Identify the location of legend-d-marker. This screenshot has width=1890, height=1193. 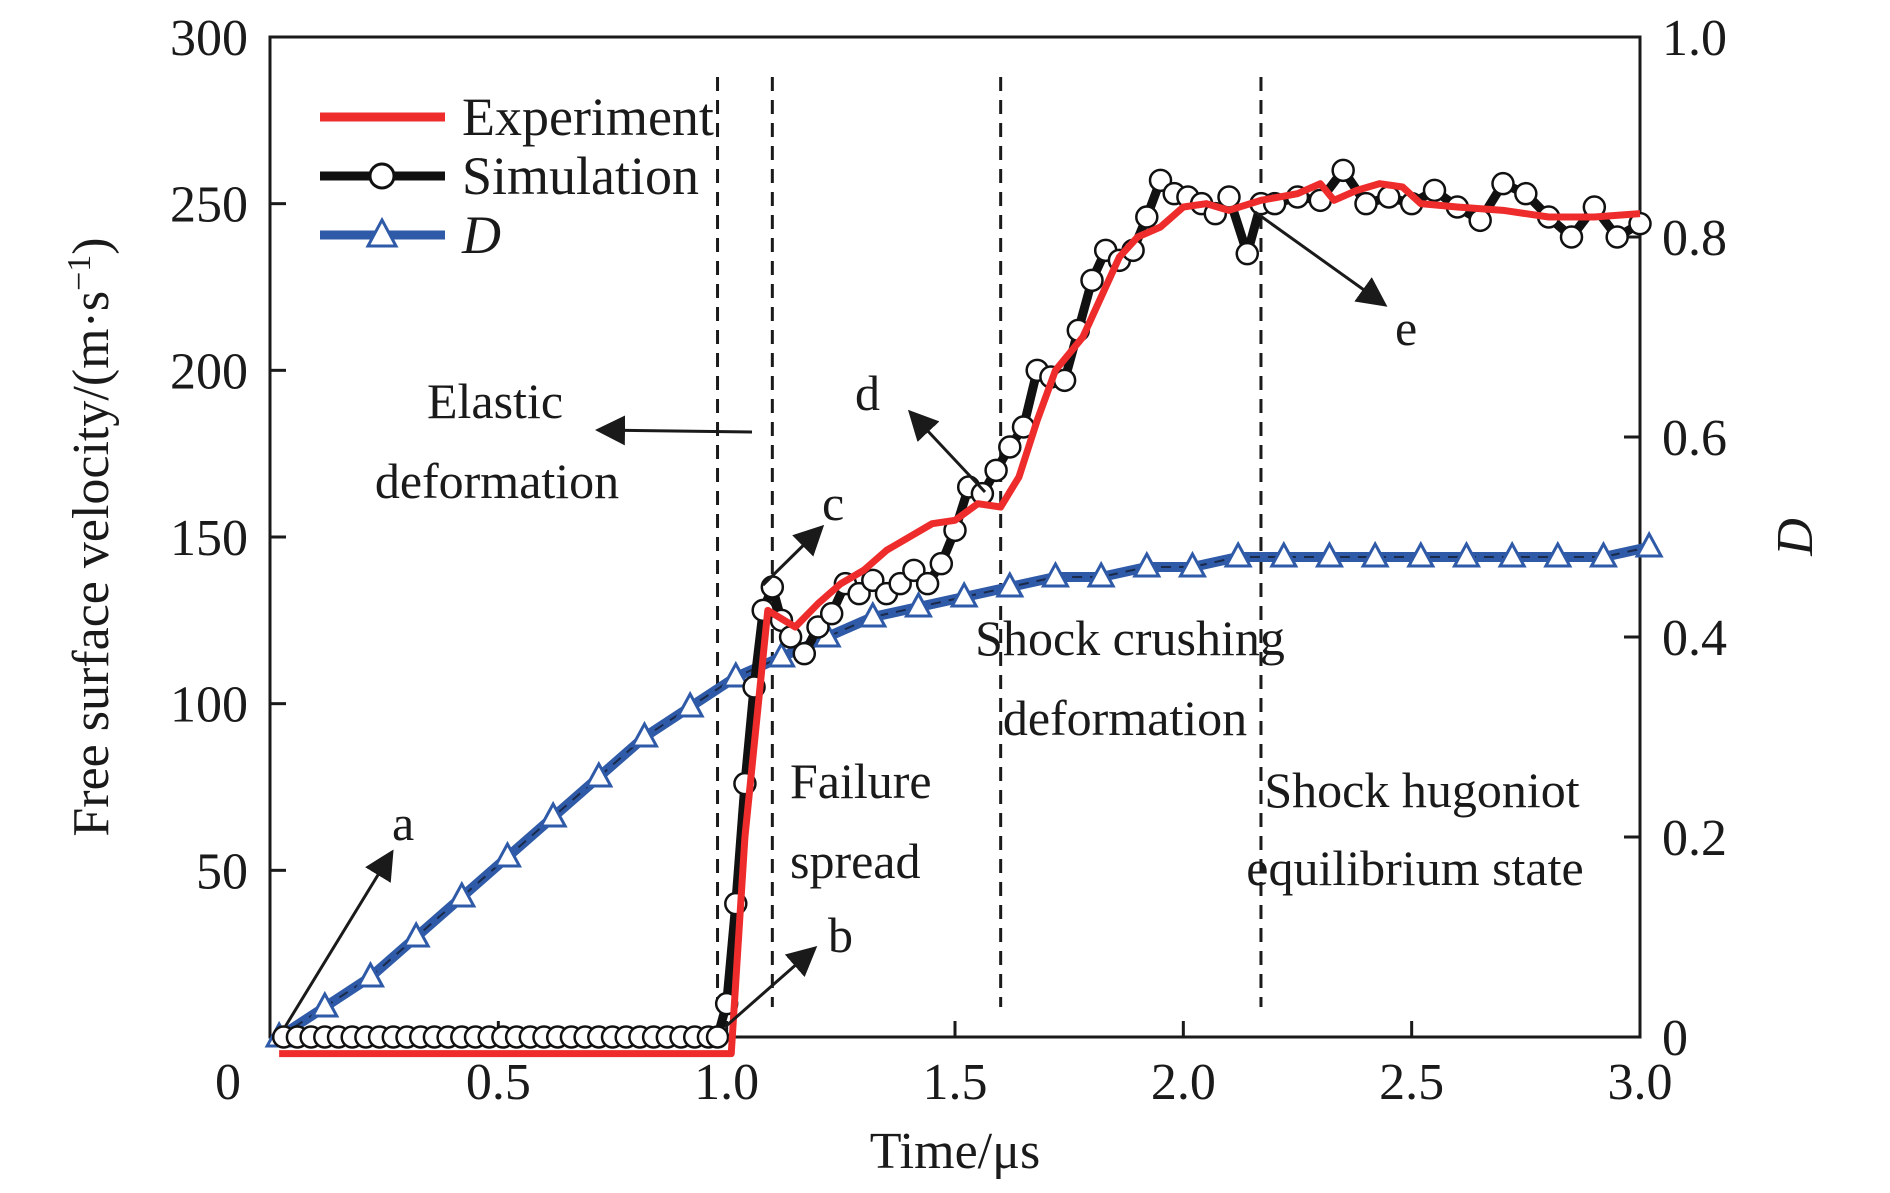
(382, 232).